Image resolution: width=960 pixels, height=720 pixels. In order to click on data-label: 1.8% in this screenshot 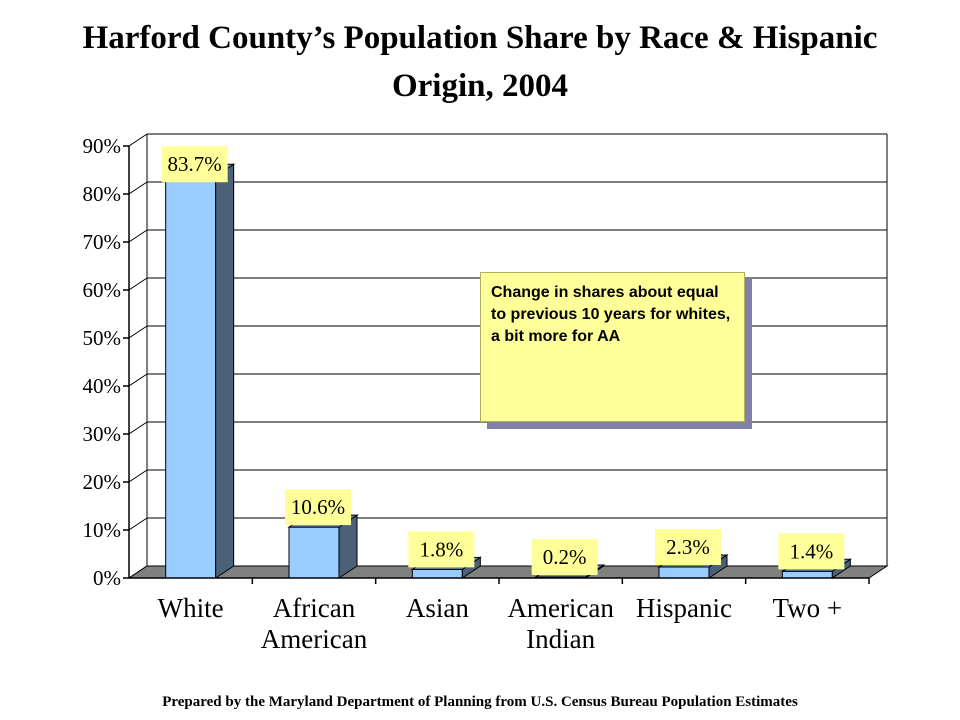, I will do `click(441, 549)`.